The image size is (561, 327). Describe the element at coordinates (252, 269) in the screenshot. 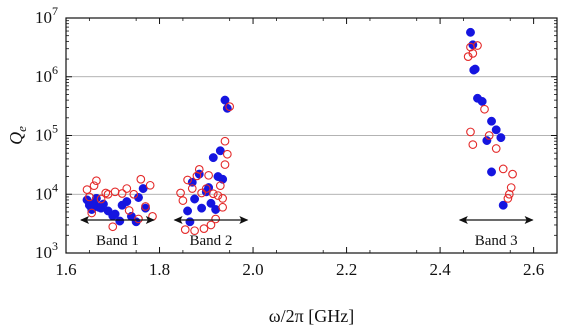

I see `x-tick-label: 2.0` at that location.